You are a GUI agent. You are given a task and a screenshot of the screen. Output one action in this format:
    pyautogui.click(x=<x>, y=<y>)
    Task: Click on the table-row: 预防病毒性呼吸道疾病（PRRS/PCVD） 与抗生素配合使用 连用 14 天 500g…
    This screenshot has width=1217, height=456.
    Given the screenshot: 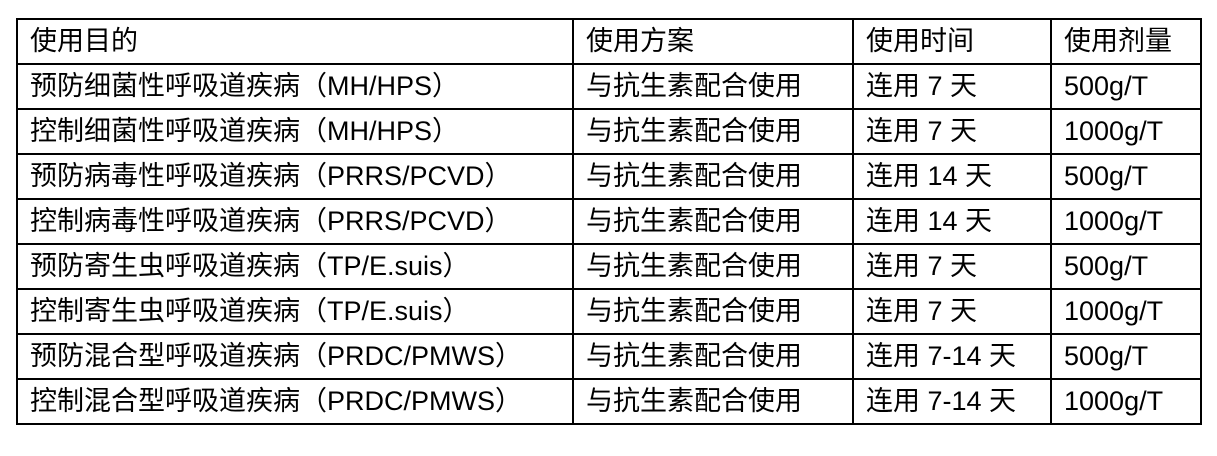 What is the action you would take?
    pyautogui.click(x=609, y=176)
    